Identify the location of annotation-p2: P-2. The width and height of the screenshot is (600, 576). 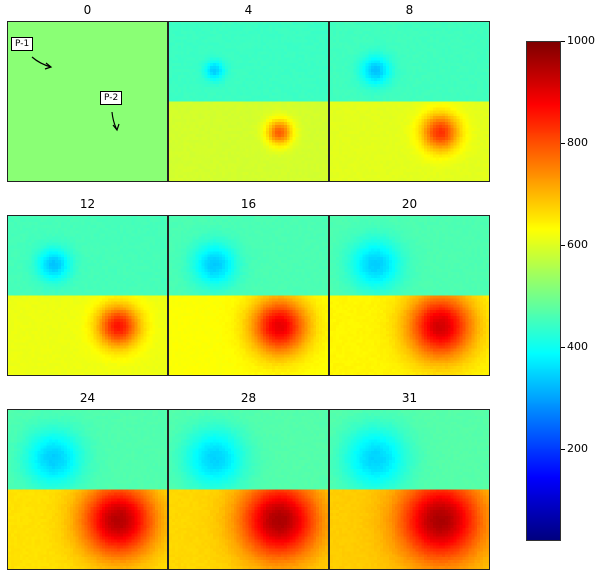
(111, 98).